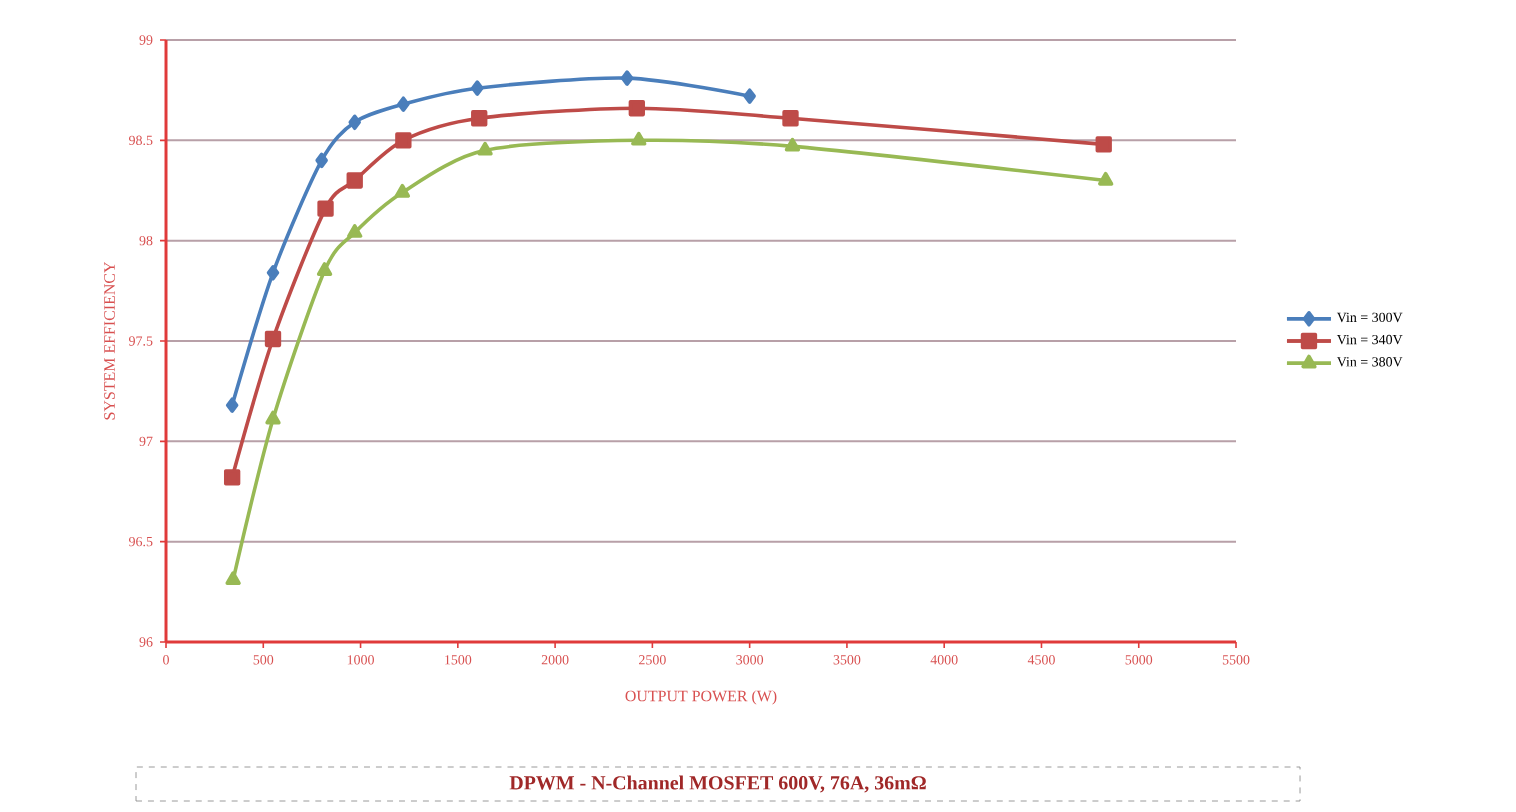  Describe the element at coordinates (717, 784) in the screenshot. I see `text: DPWM - N-Channel MOSFET 600V, 76A, 36mΩ` at that location.